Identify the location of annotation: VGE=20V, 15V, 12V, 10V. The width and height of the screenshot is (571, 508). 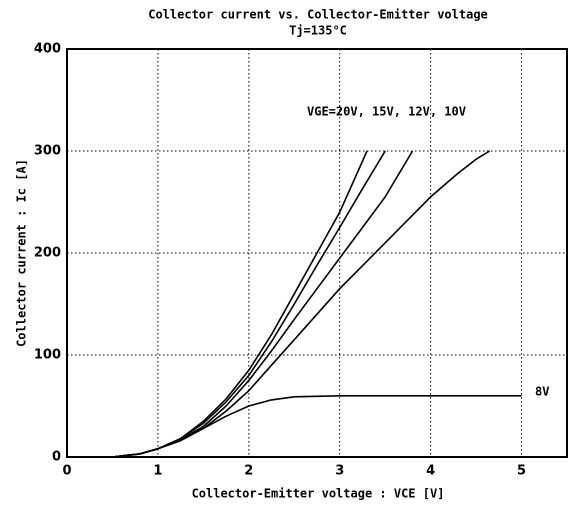
(386, 112).